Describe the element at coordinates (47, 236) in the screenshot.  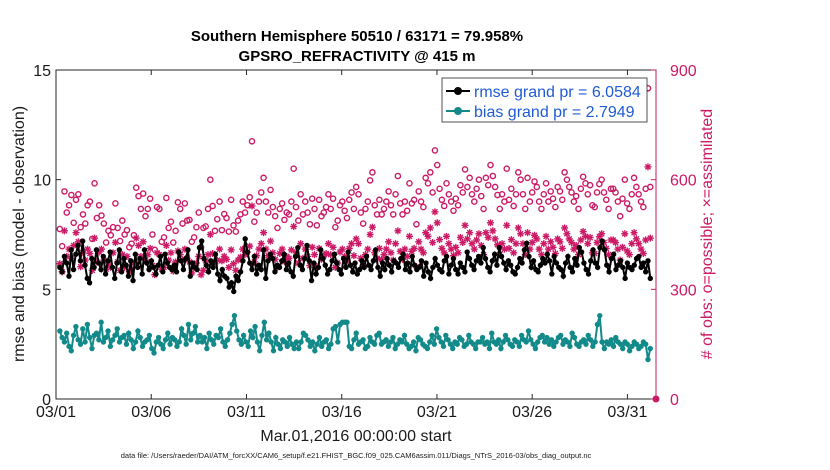
I see `y-axis-left: 0 5 10 15` at that location.